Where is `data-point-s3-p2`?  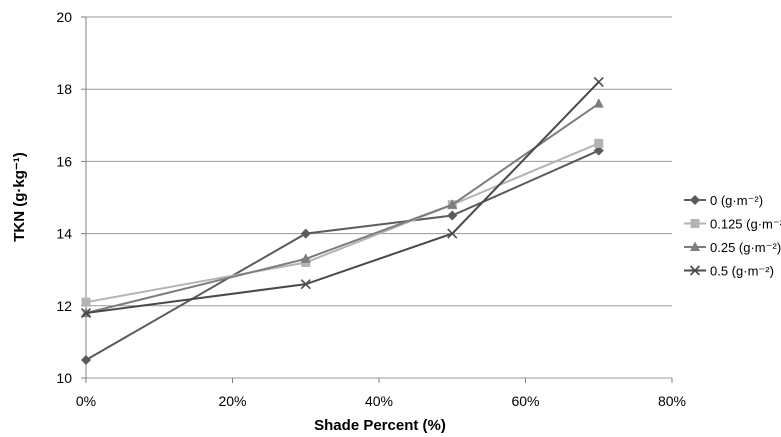
data-point-s3-p2 is located at coordinates (452, 233).